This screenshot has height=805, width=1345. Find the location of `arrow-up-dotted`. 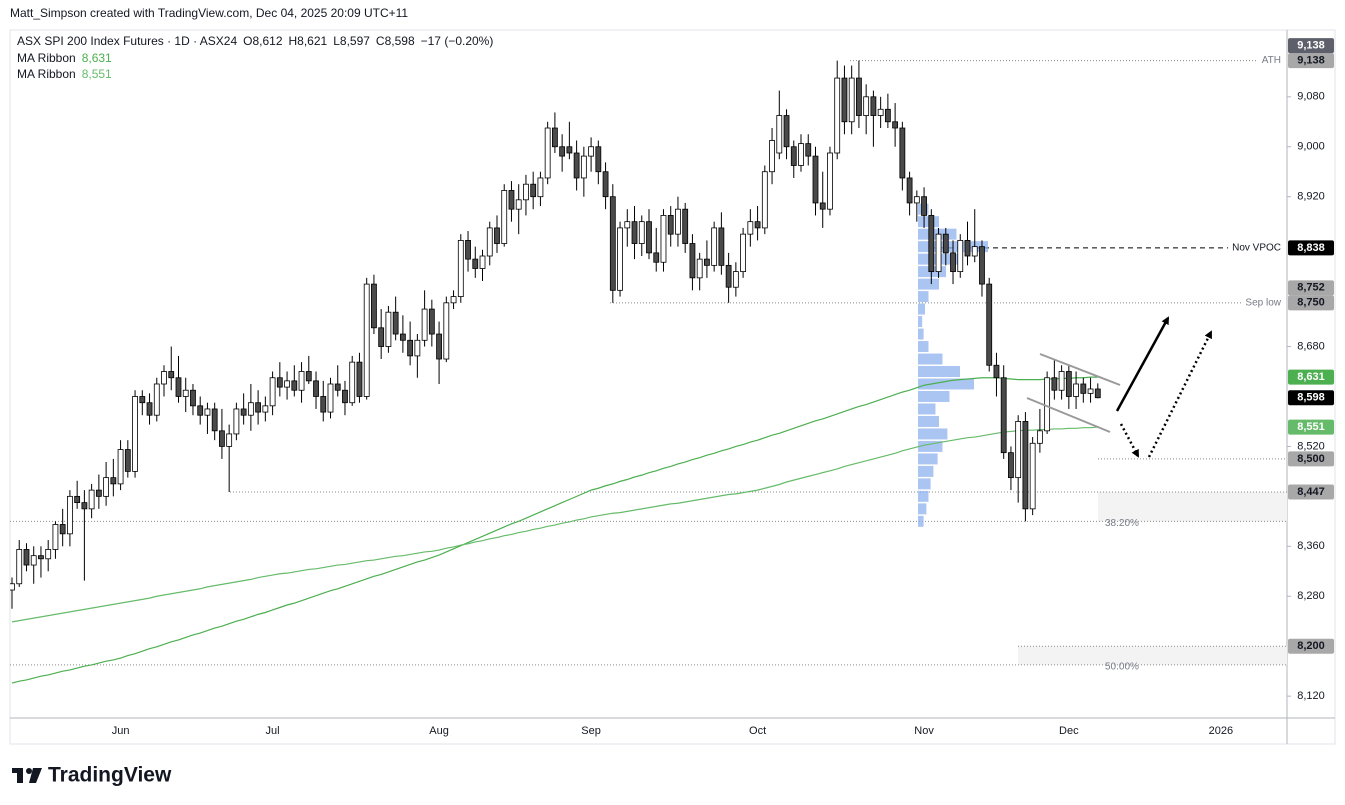

arrow-up-dotted is located at coordinates (1180, 394).